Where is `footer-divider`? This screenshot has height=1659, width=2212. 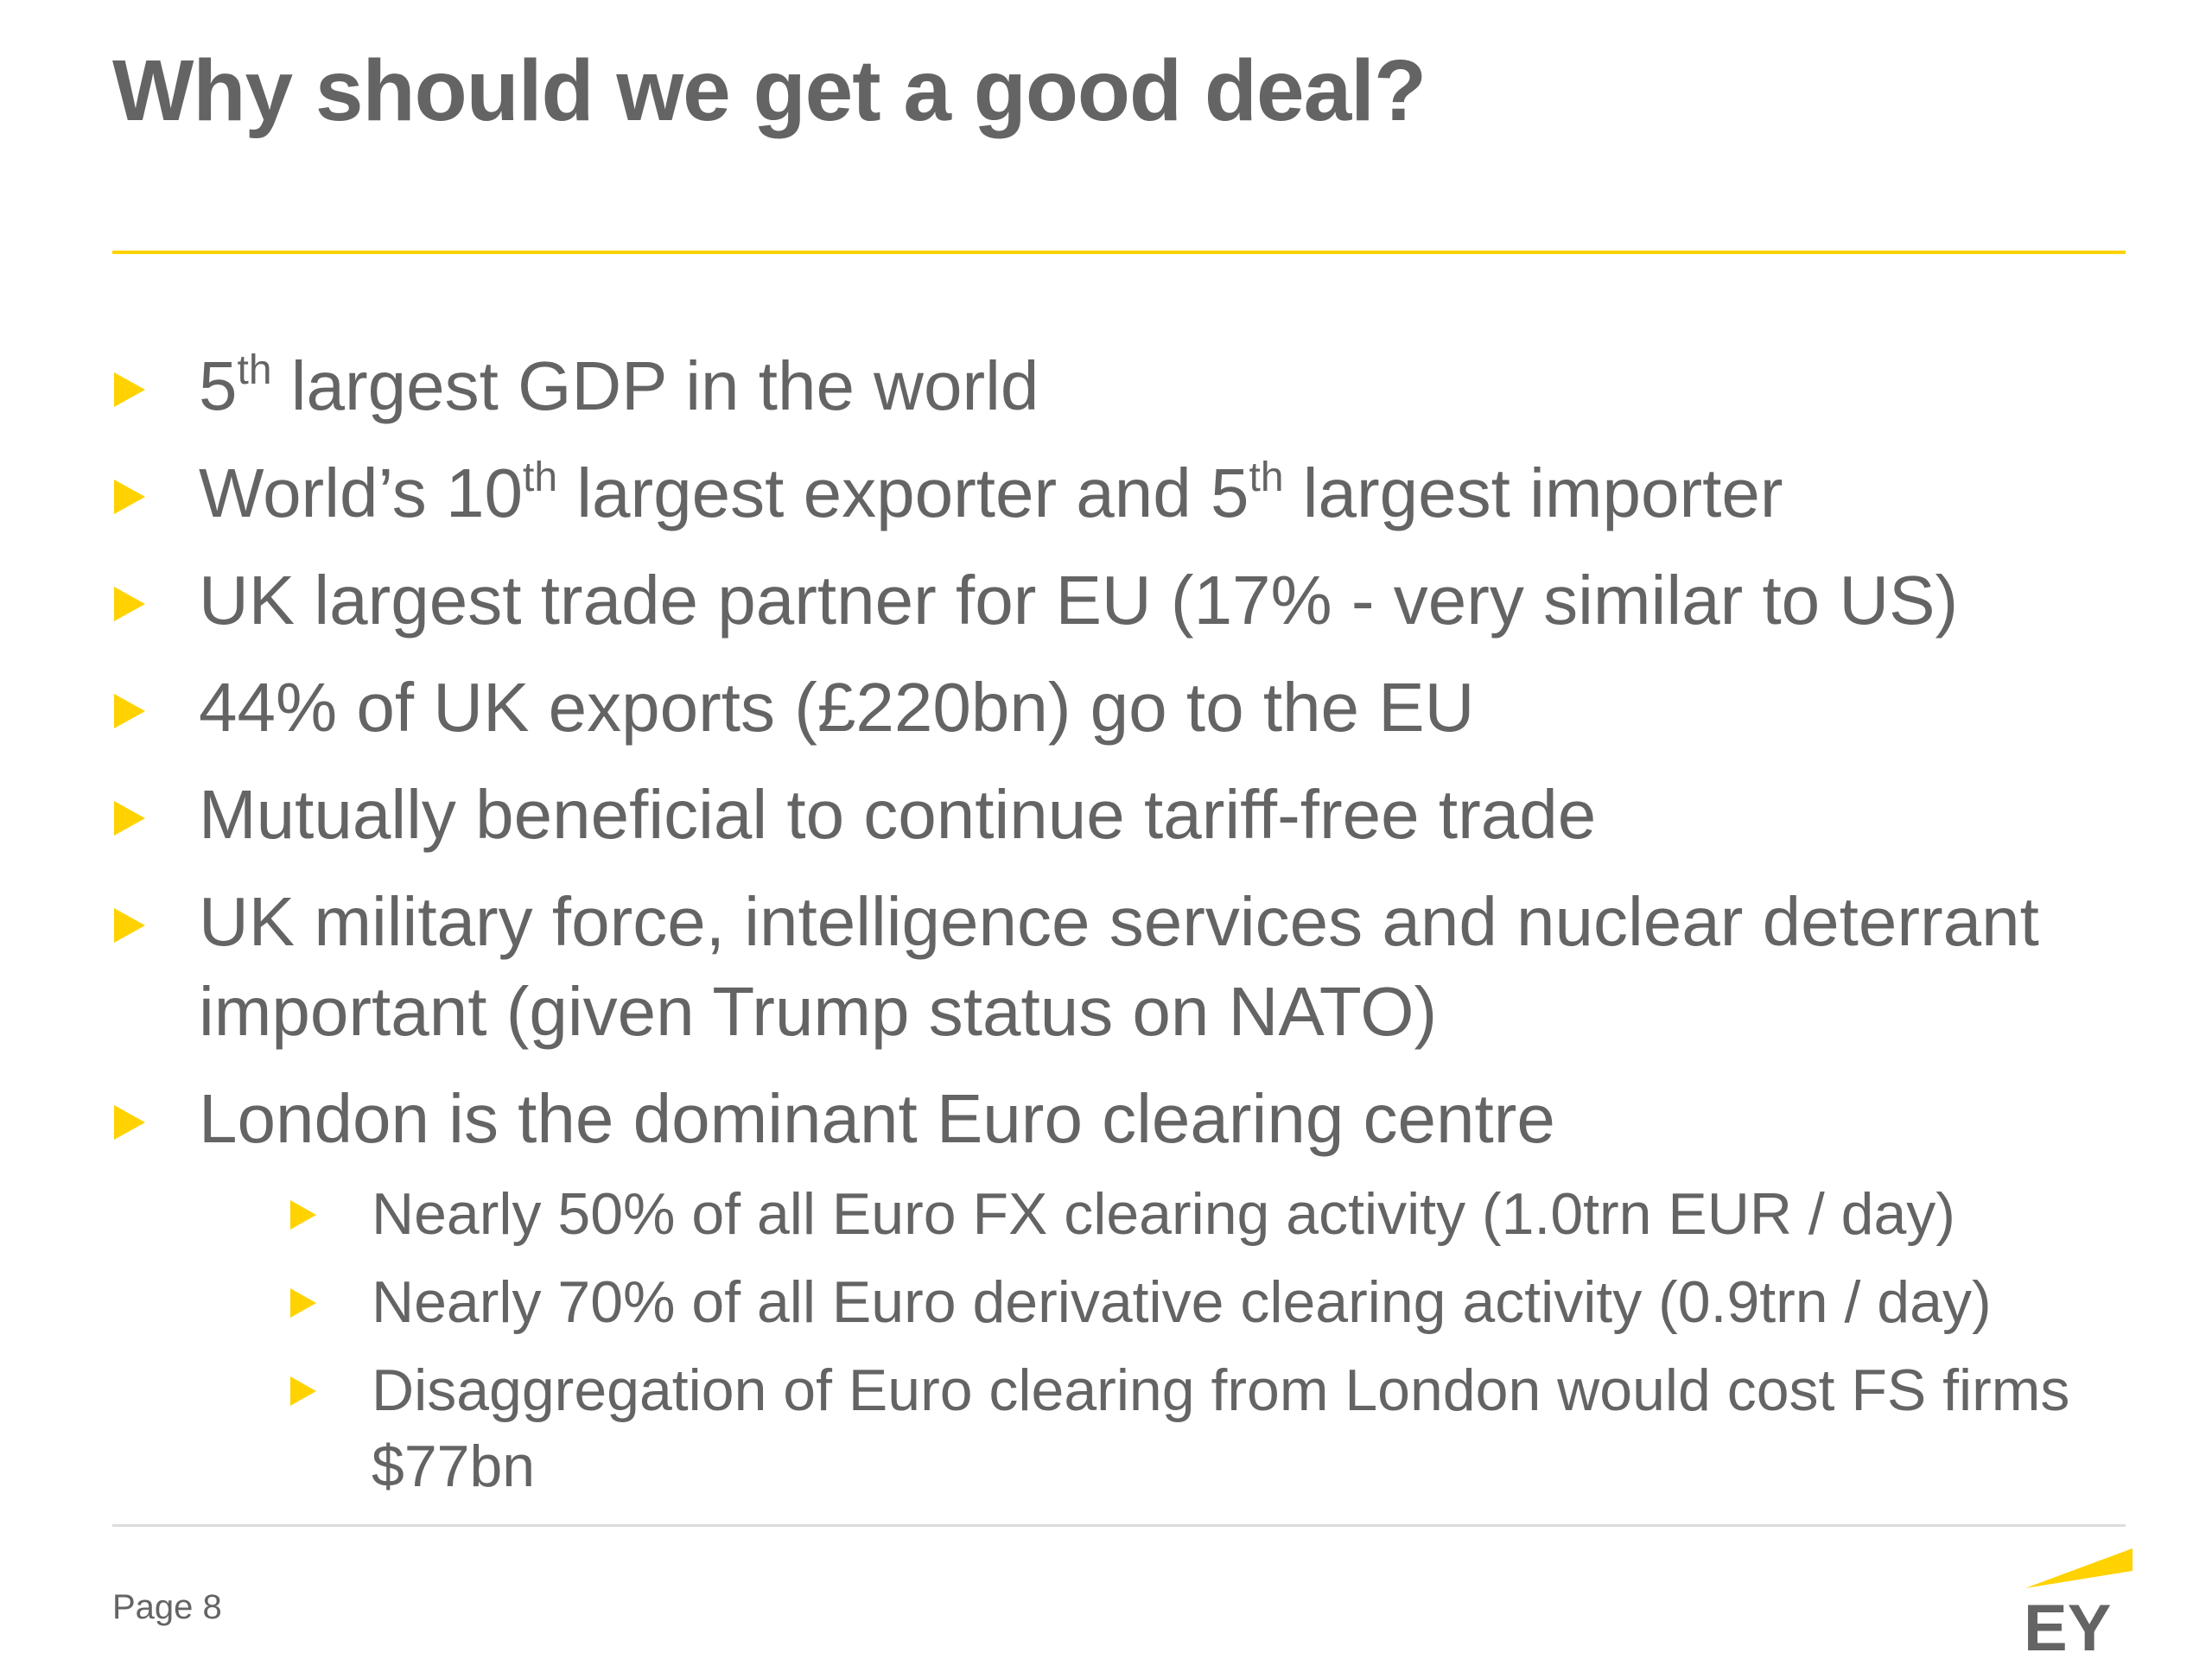 footer-divider is located at coordinates (1119, 1525).